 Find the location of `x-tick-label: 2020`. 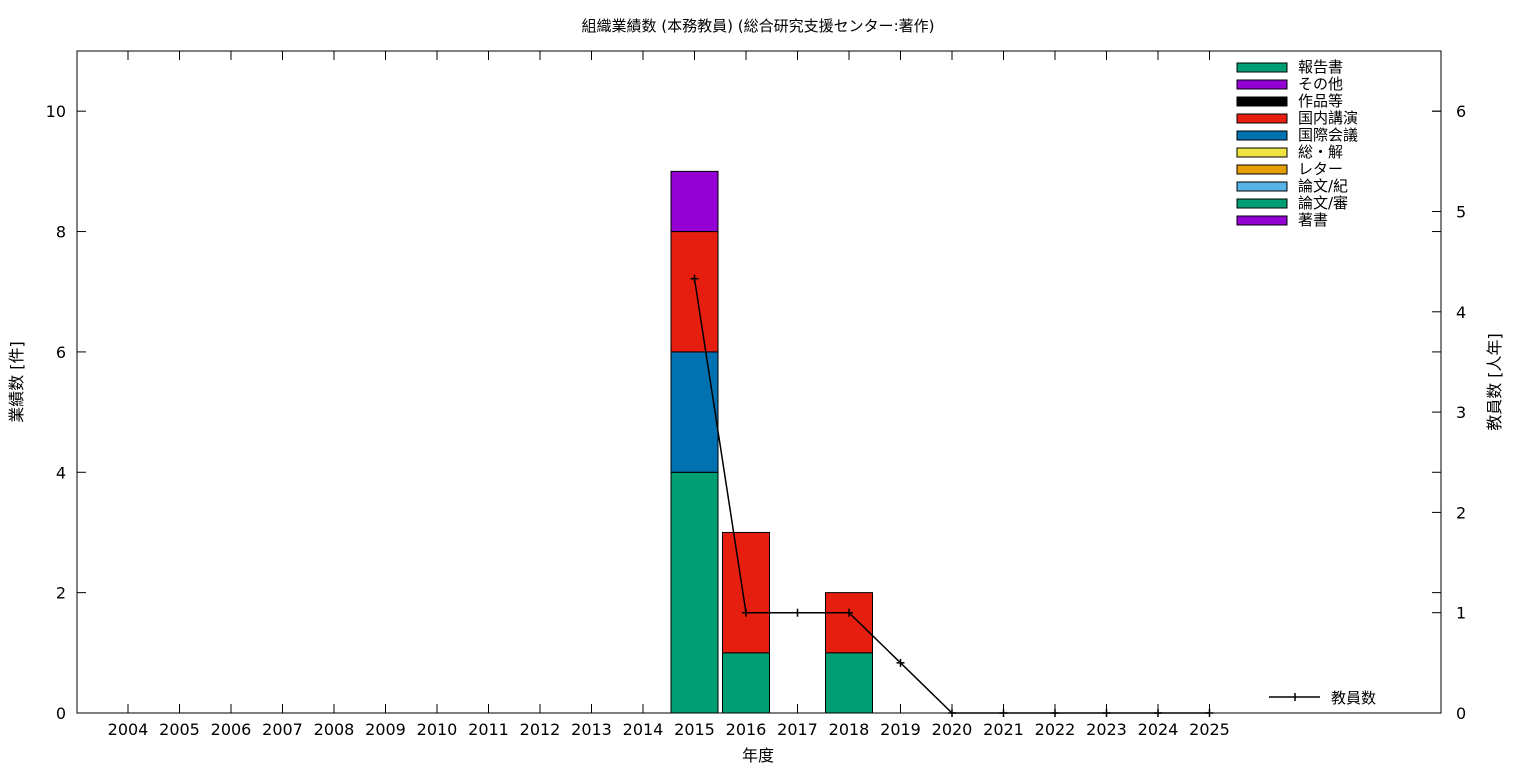

x-tick-label: 2020 is located at coordinates (952, 729).